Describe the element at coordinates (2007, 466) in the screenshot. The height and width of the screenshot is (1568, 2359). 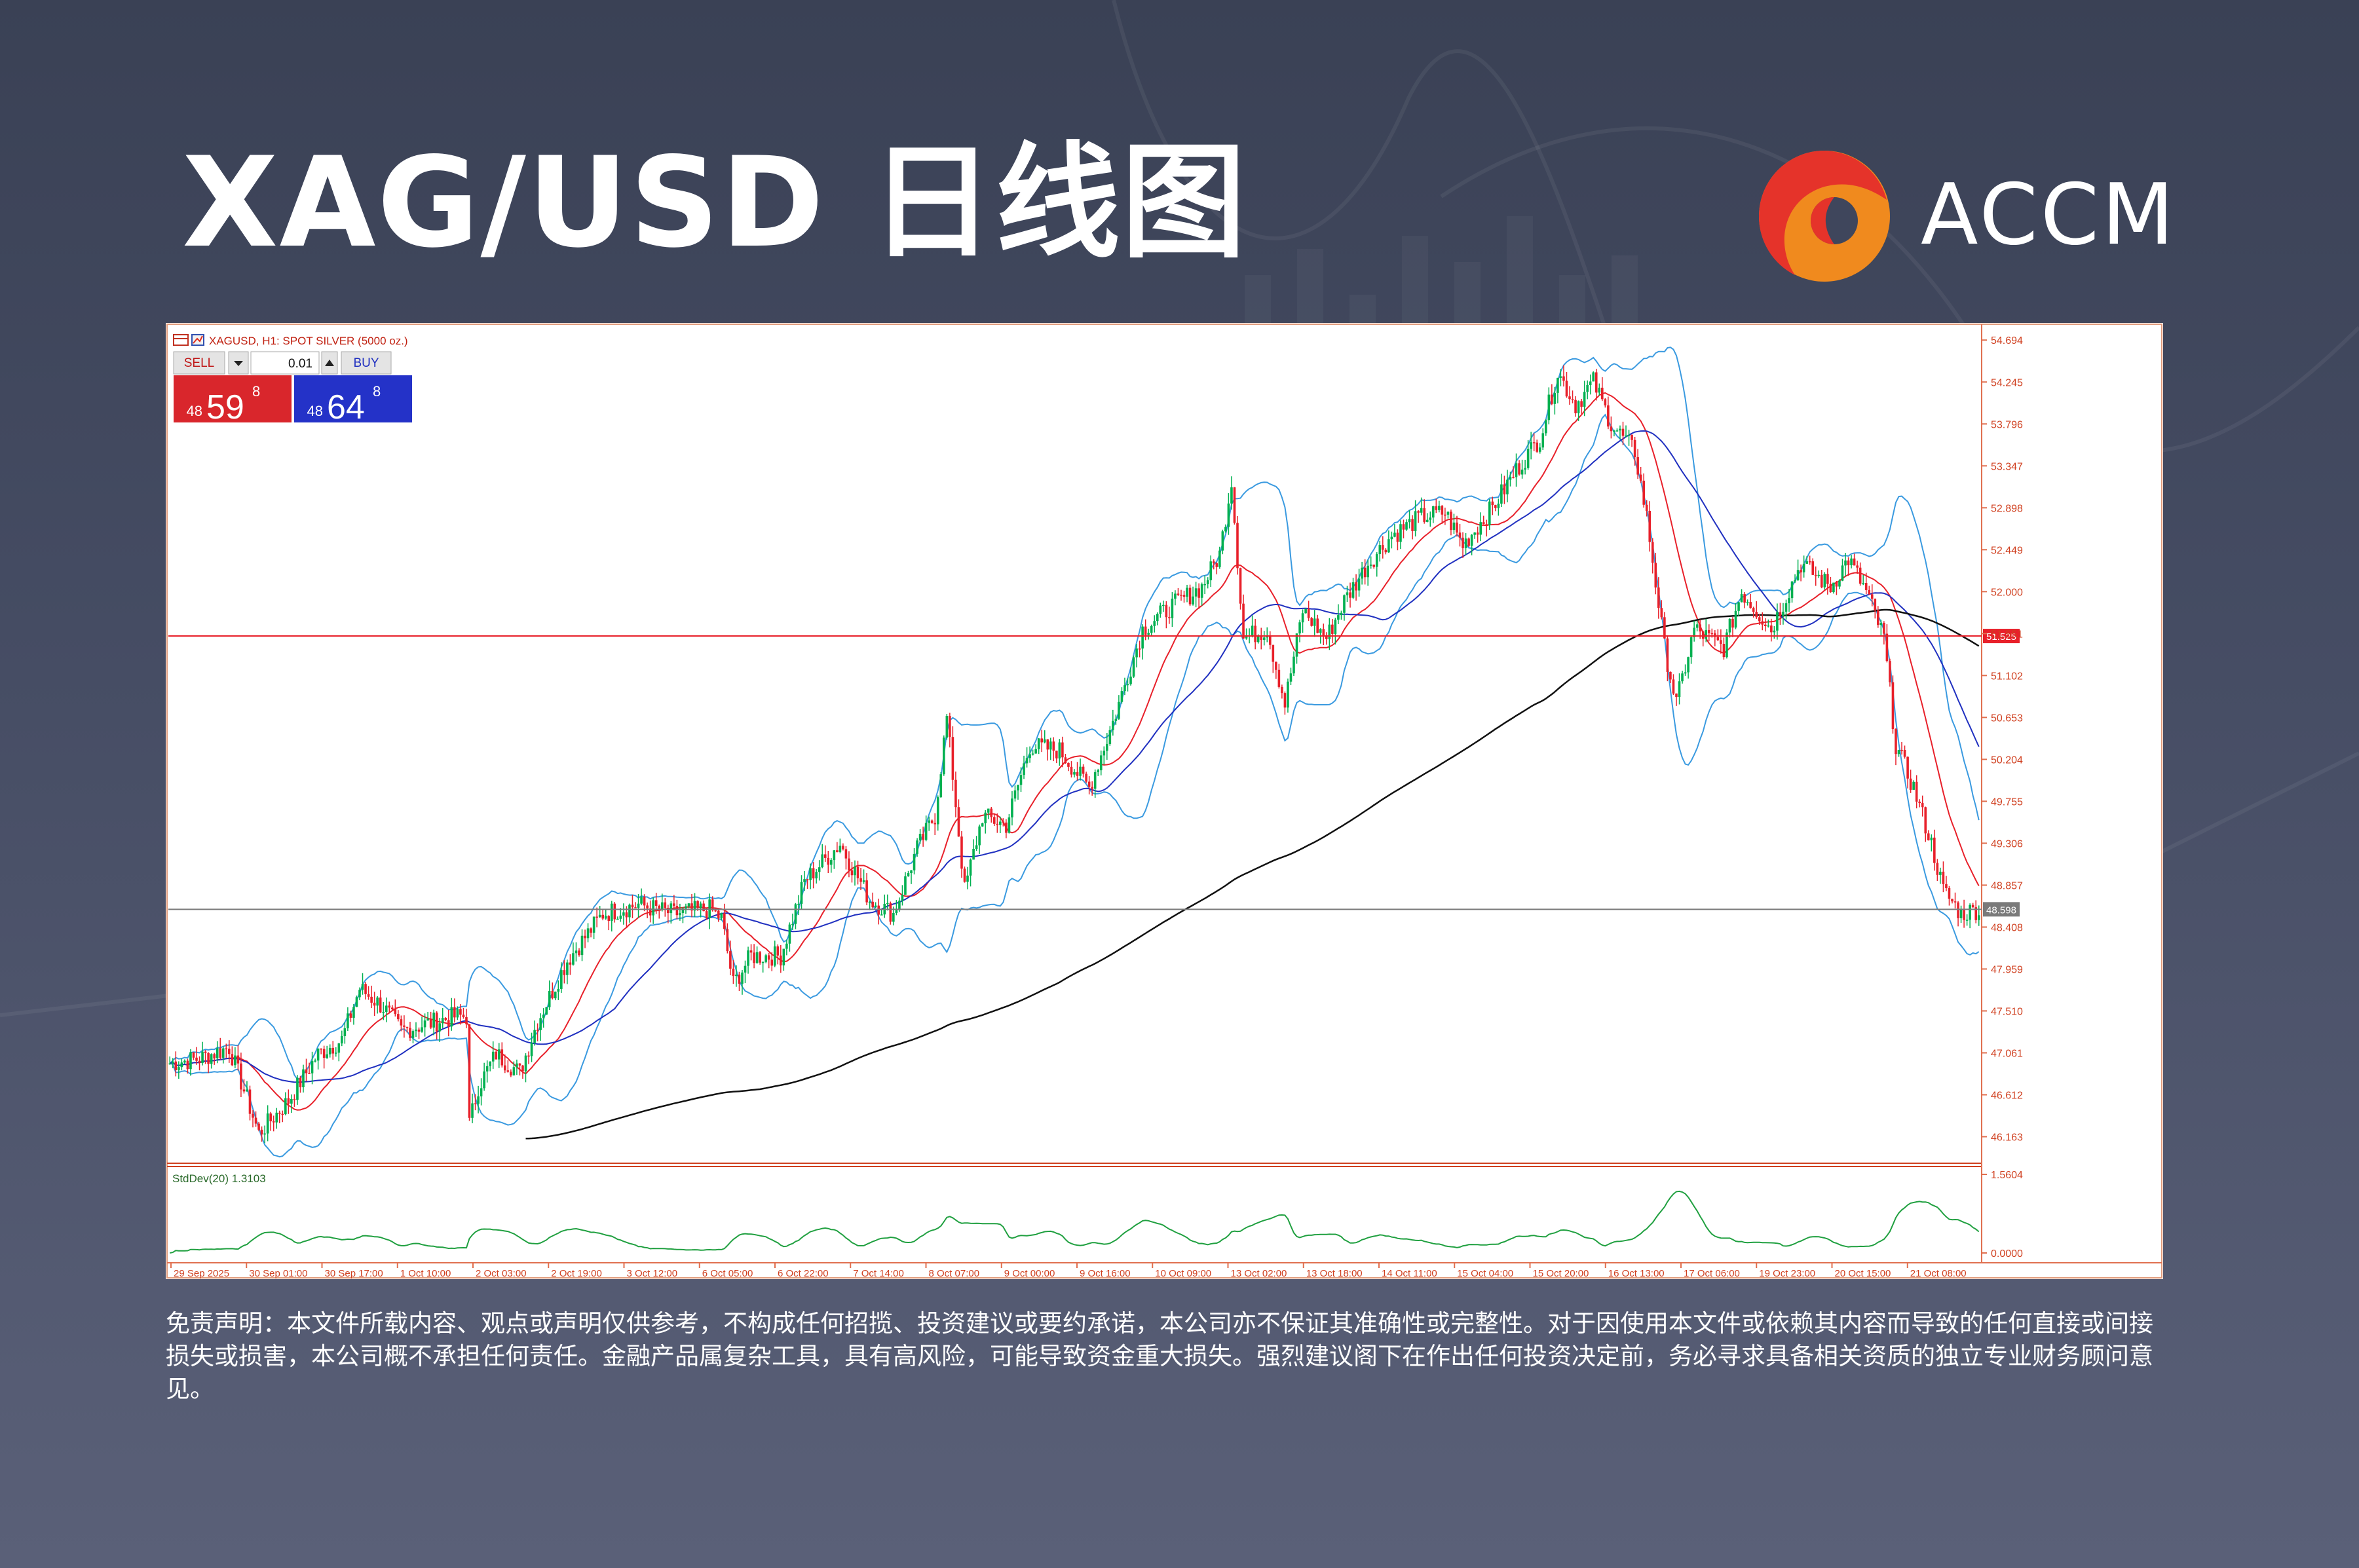
I see `y-tick-label: 53.347` at that location.